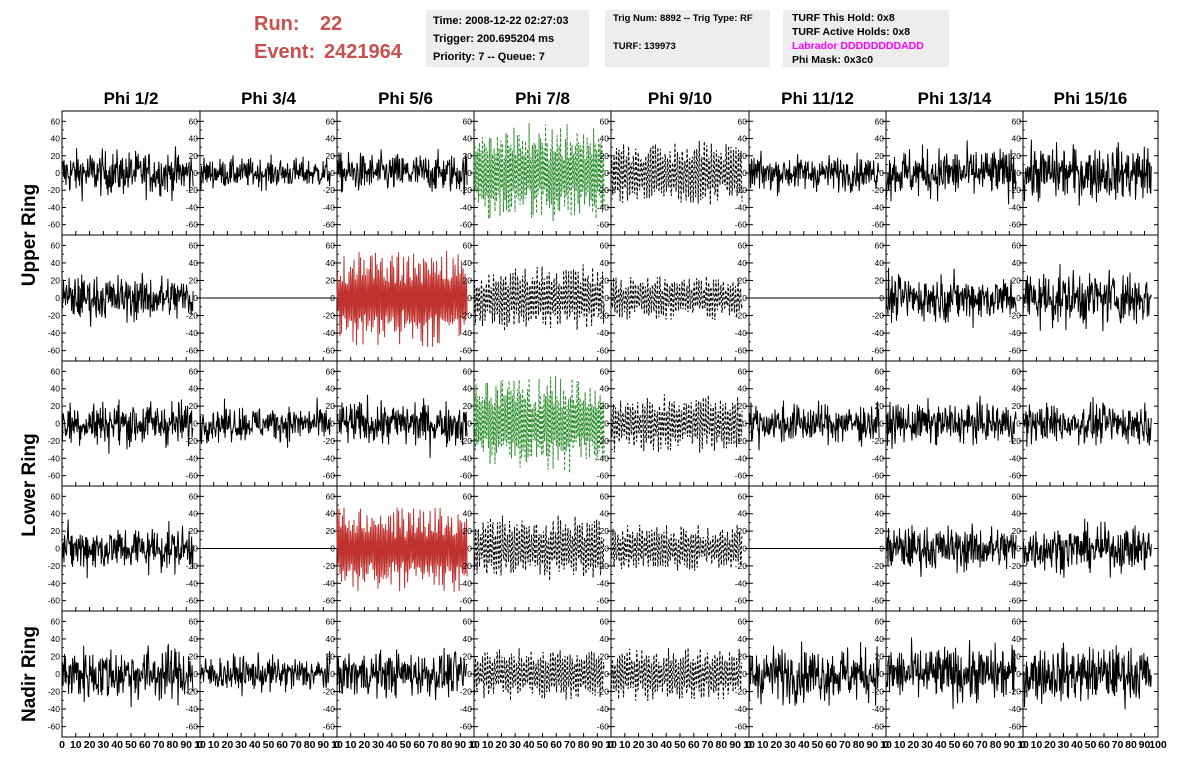  Describe the element at coordinates (811, 298) in the screenshot. I see `panel-r1-c5: -60 -40 -20 0 20 40 60` at that location.